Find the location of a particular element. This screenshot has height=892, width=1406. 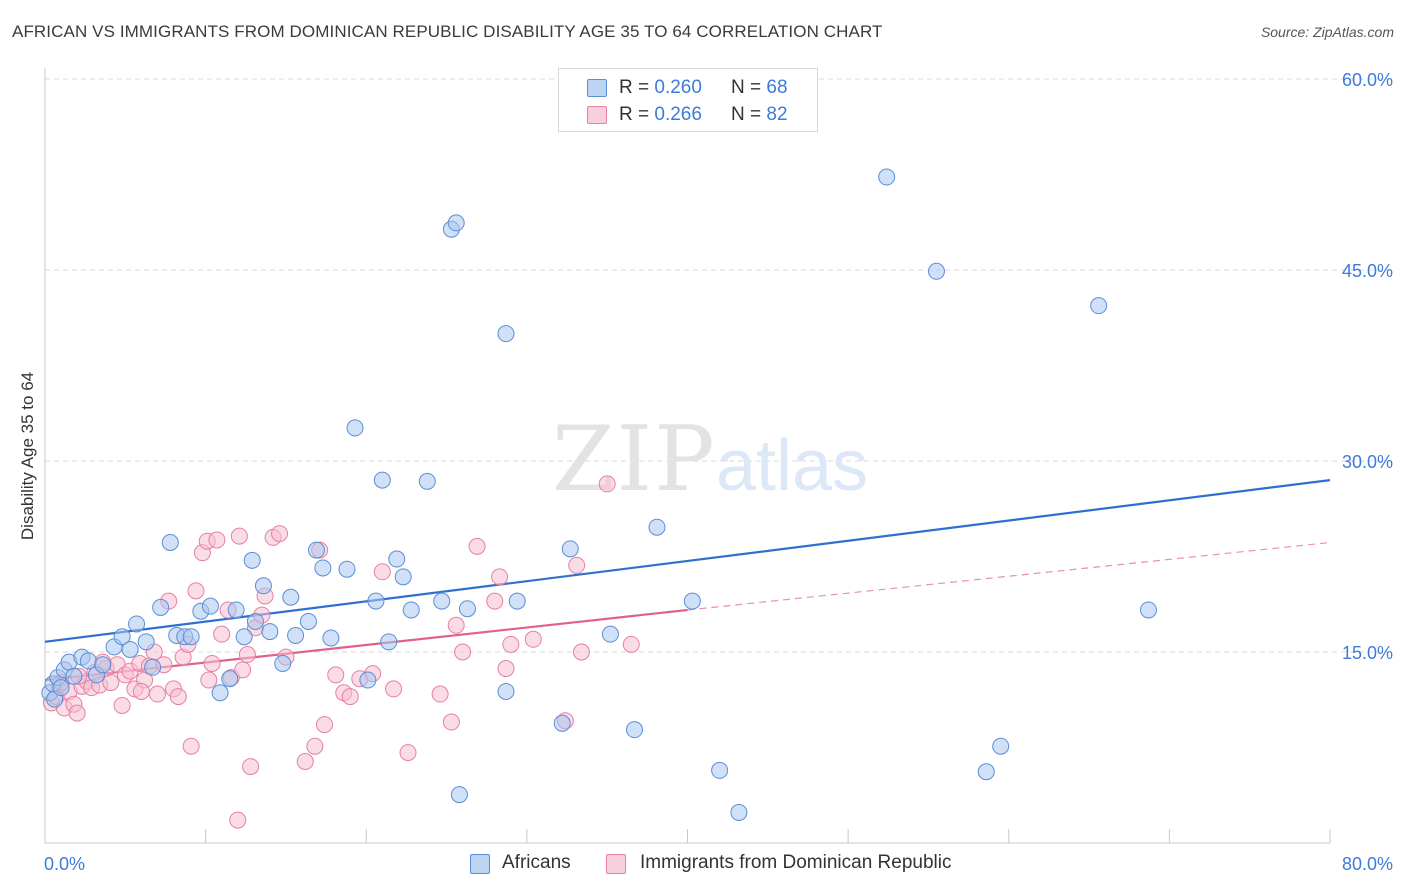

legend-n: N = 82 is located at coordinates (759, 115).